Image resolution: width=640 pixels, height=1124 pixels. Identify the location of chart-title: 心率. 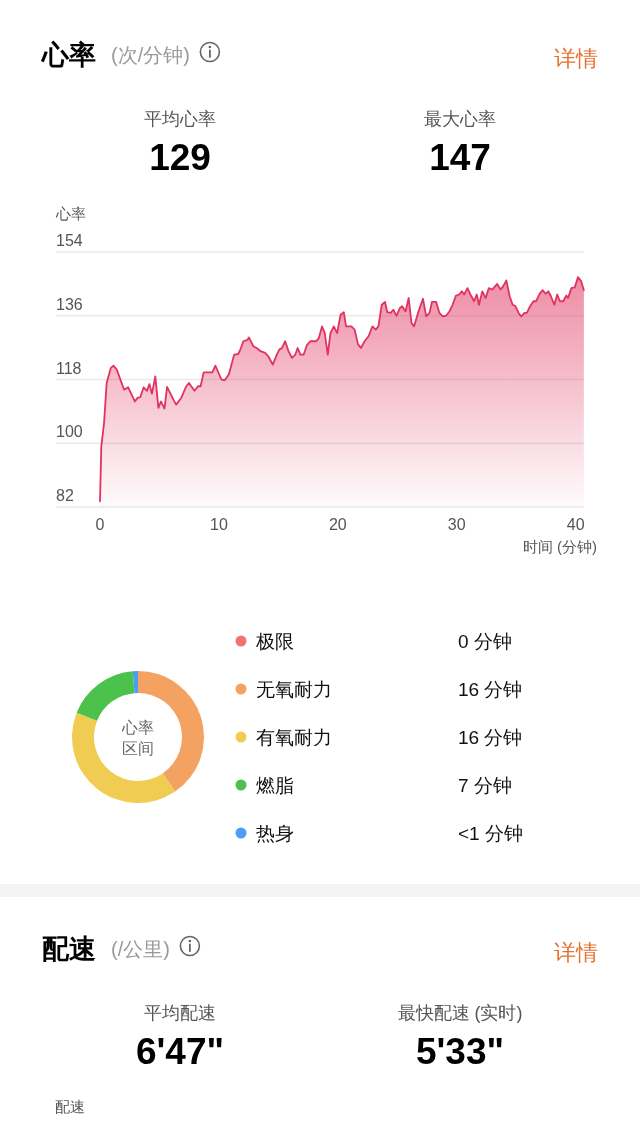
(68, 55).